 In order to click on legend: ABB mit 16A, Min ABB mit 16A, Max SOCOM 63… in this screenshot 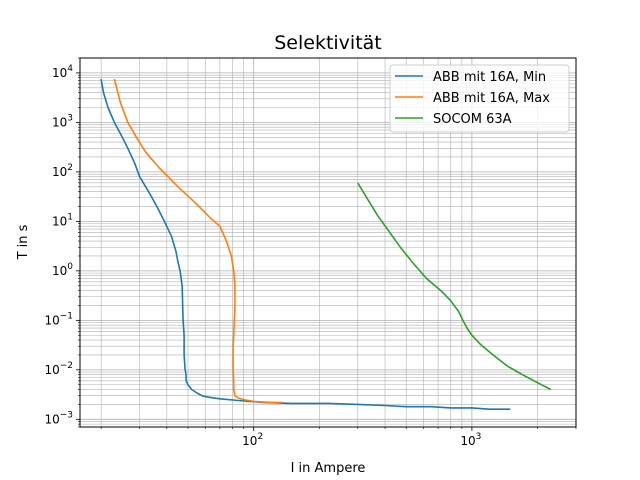, I will do `click(479, 98)`.